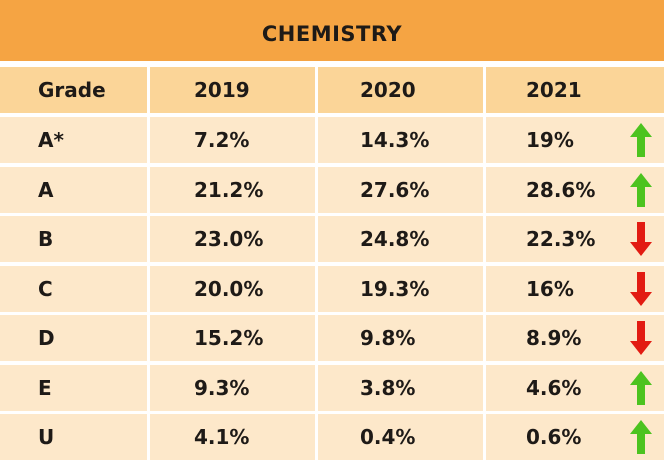 This screenshot has height=463, width=664. What do you see at coordinates (232, 239) in the screenshot?
I see `cell-2019: 23.0%` at bounding box center [232, 239].